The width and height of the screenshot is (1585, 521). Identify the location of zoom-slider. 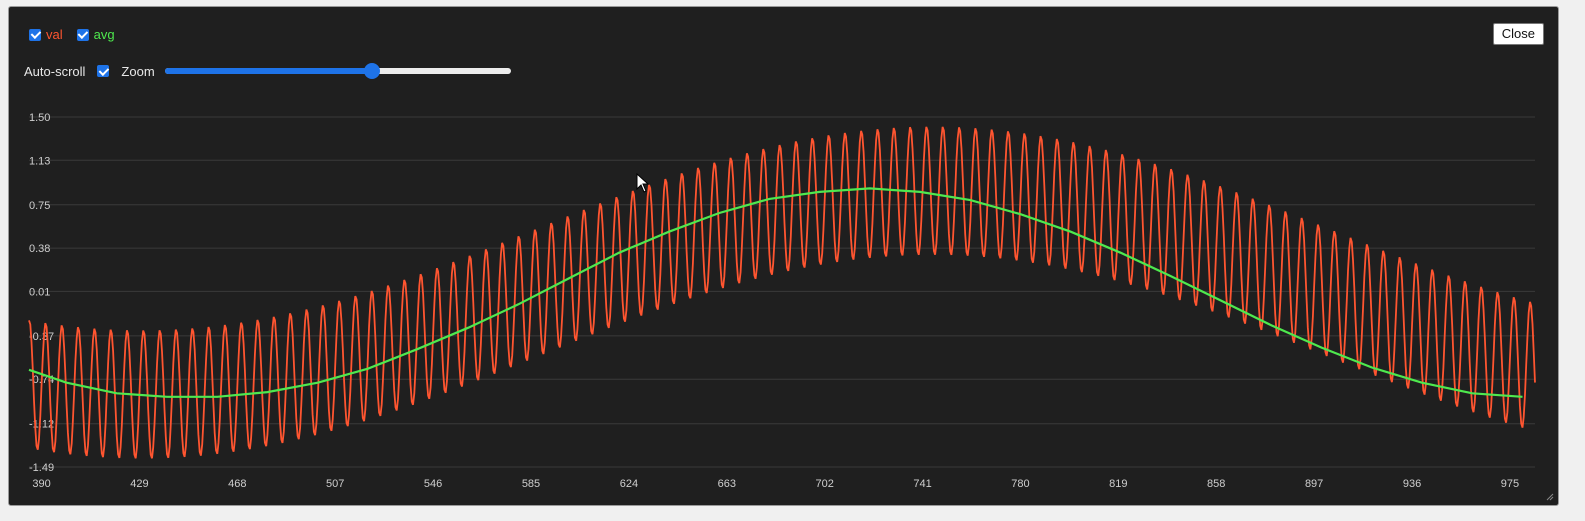
(337, 71).